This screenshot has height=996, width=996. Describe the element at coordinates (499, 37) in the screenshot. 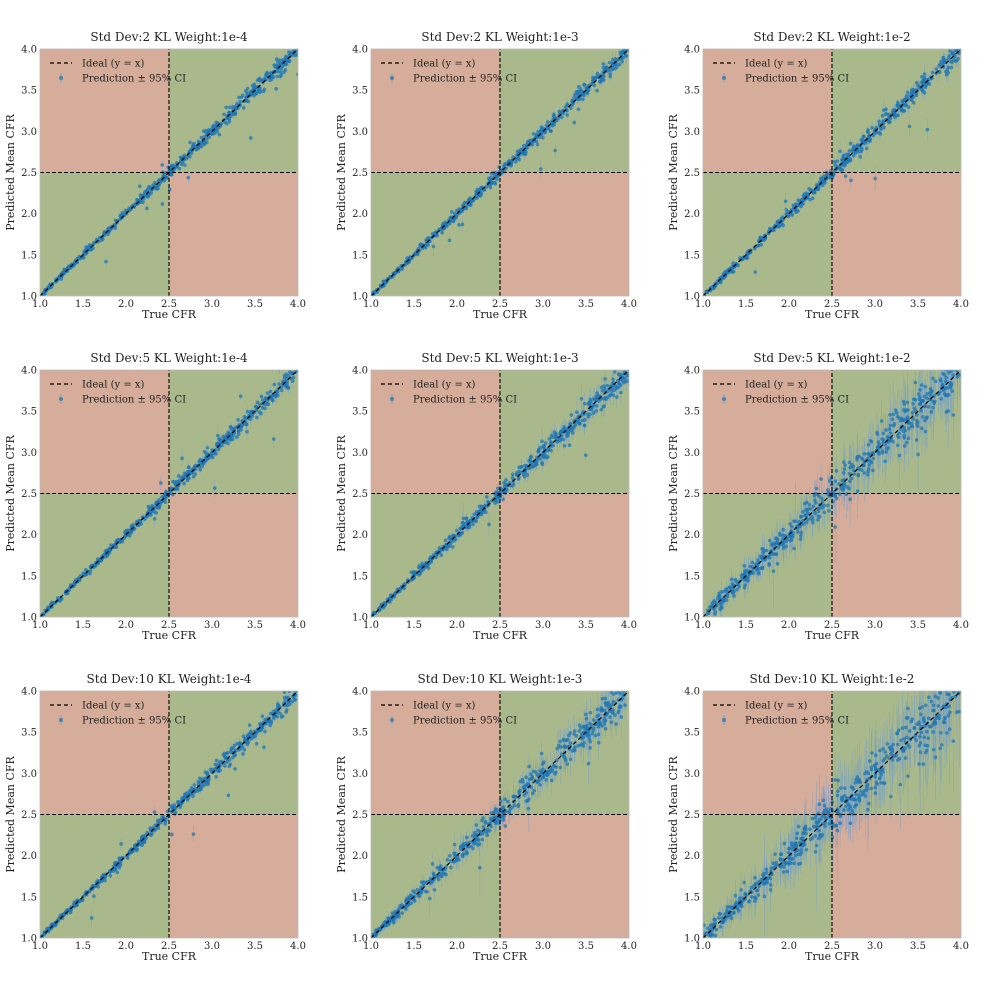

I see `subplot-title: Std Dev:2 KL Weight:1e-3` at that location.